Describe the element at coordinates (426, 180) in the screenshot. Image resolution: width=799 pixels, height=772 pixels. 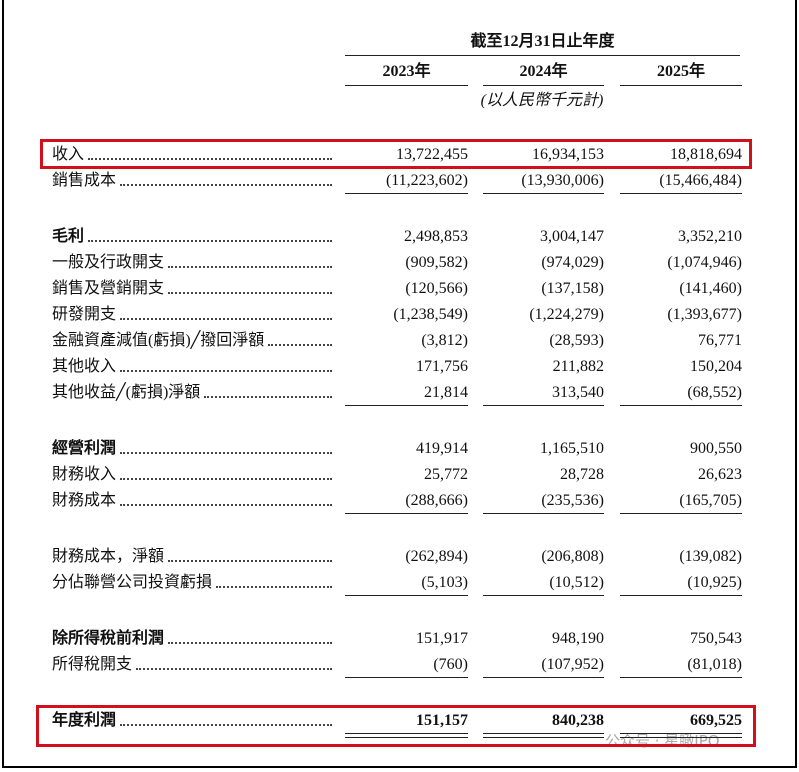
I see `cell-value: (11,223,602)` at that location.